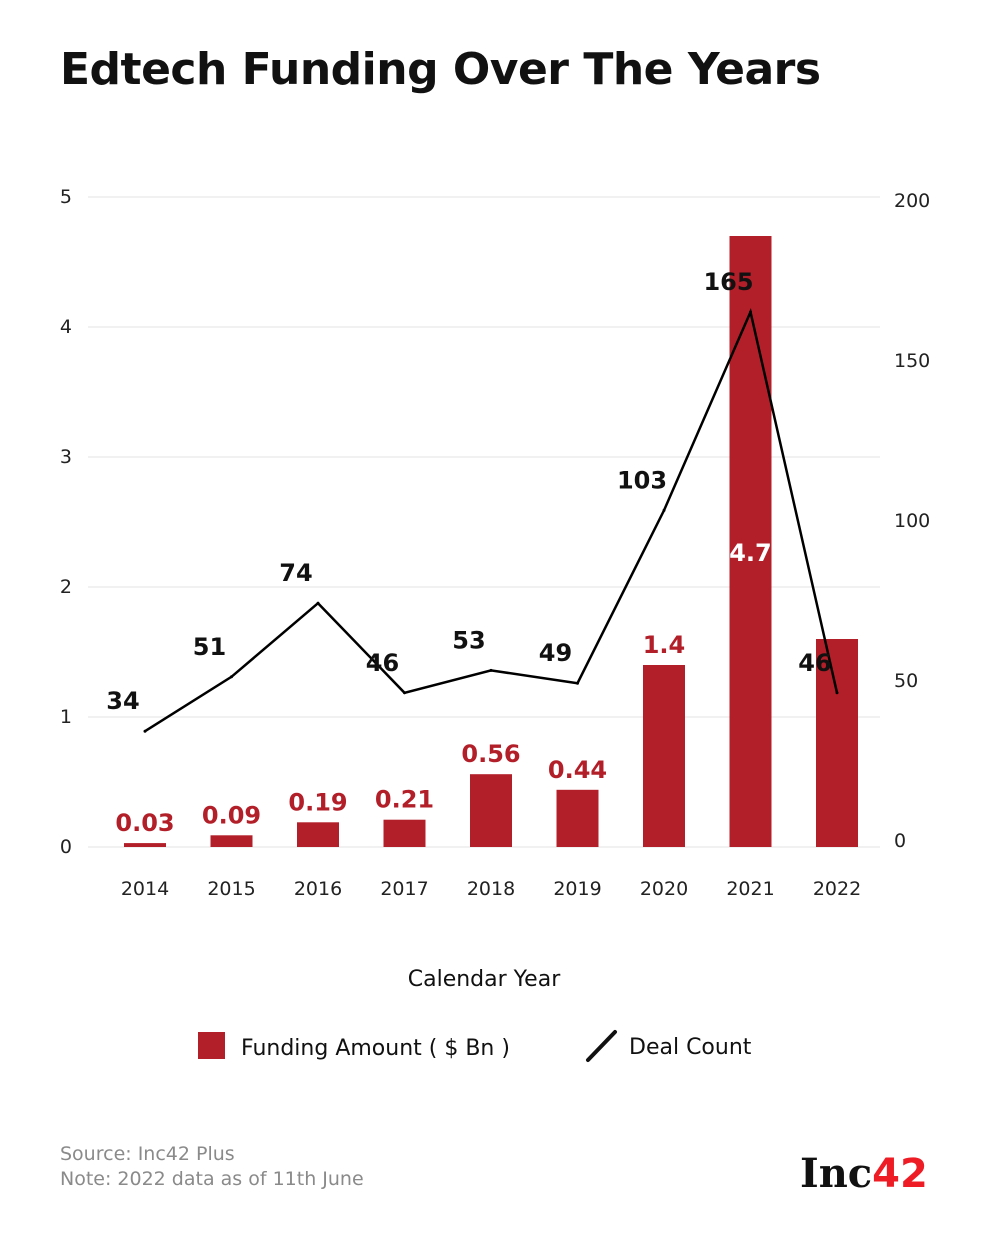 The height and width of the screenshot is (1248, 992). I want to click on deal-count-data-label: 74, so click(295, 573).